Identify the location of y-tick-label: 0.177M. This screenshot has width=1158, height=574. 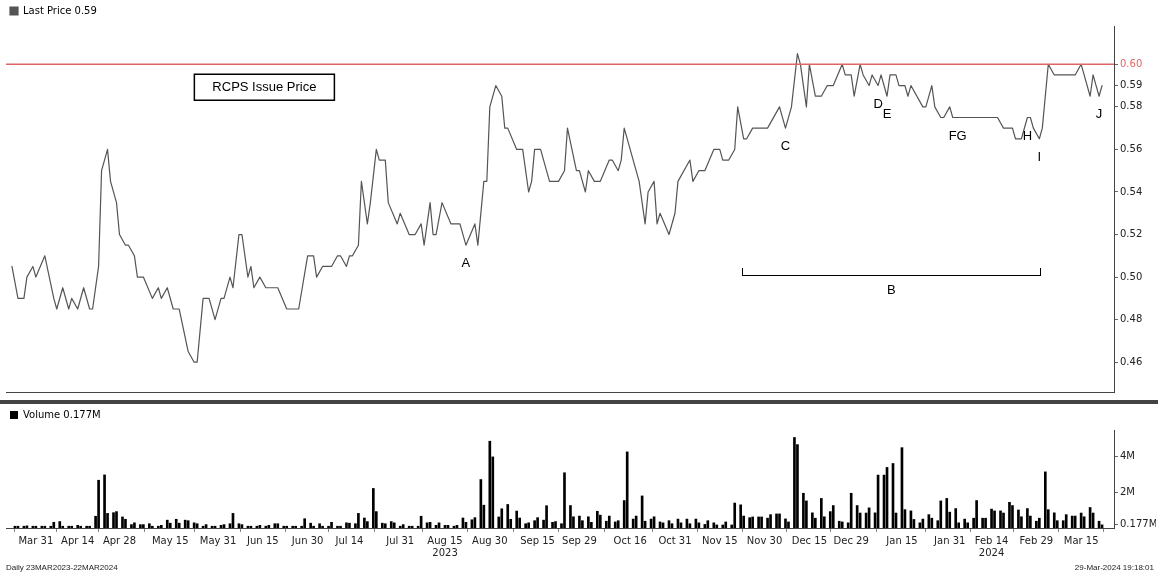
(1139, 524).